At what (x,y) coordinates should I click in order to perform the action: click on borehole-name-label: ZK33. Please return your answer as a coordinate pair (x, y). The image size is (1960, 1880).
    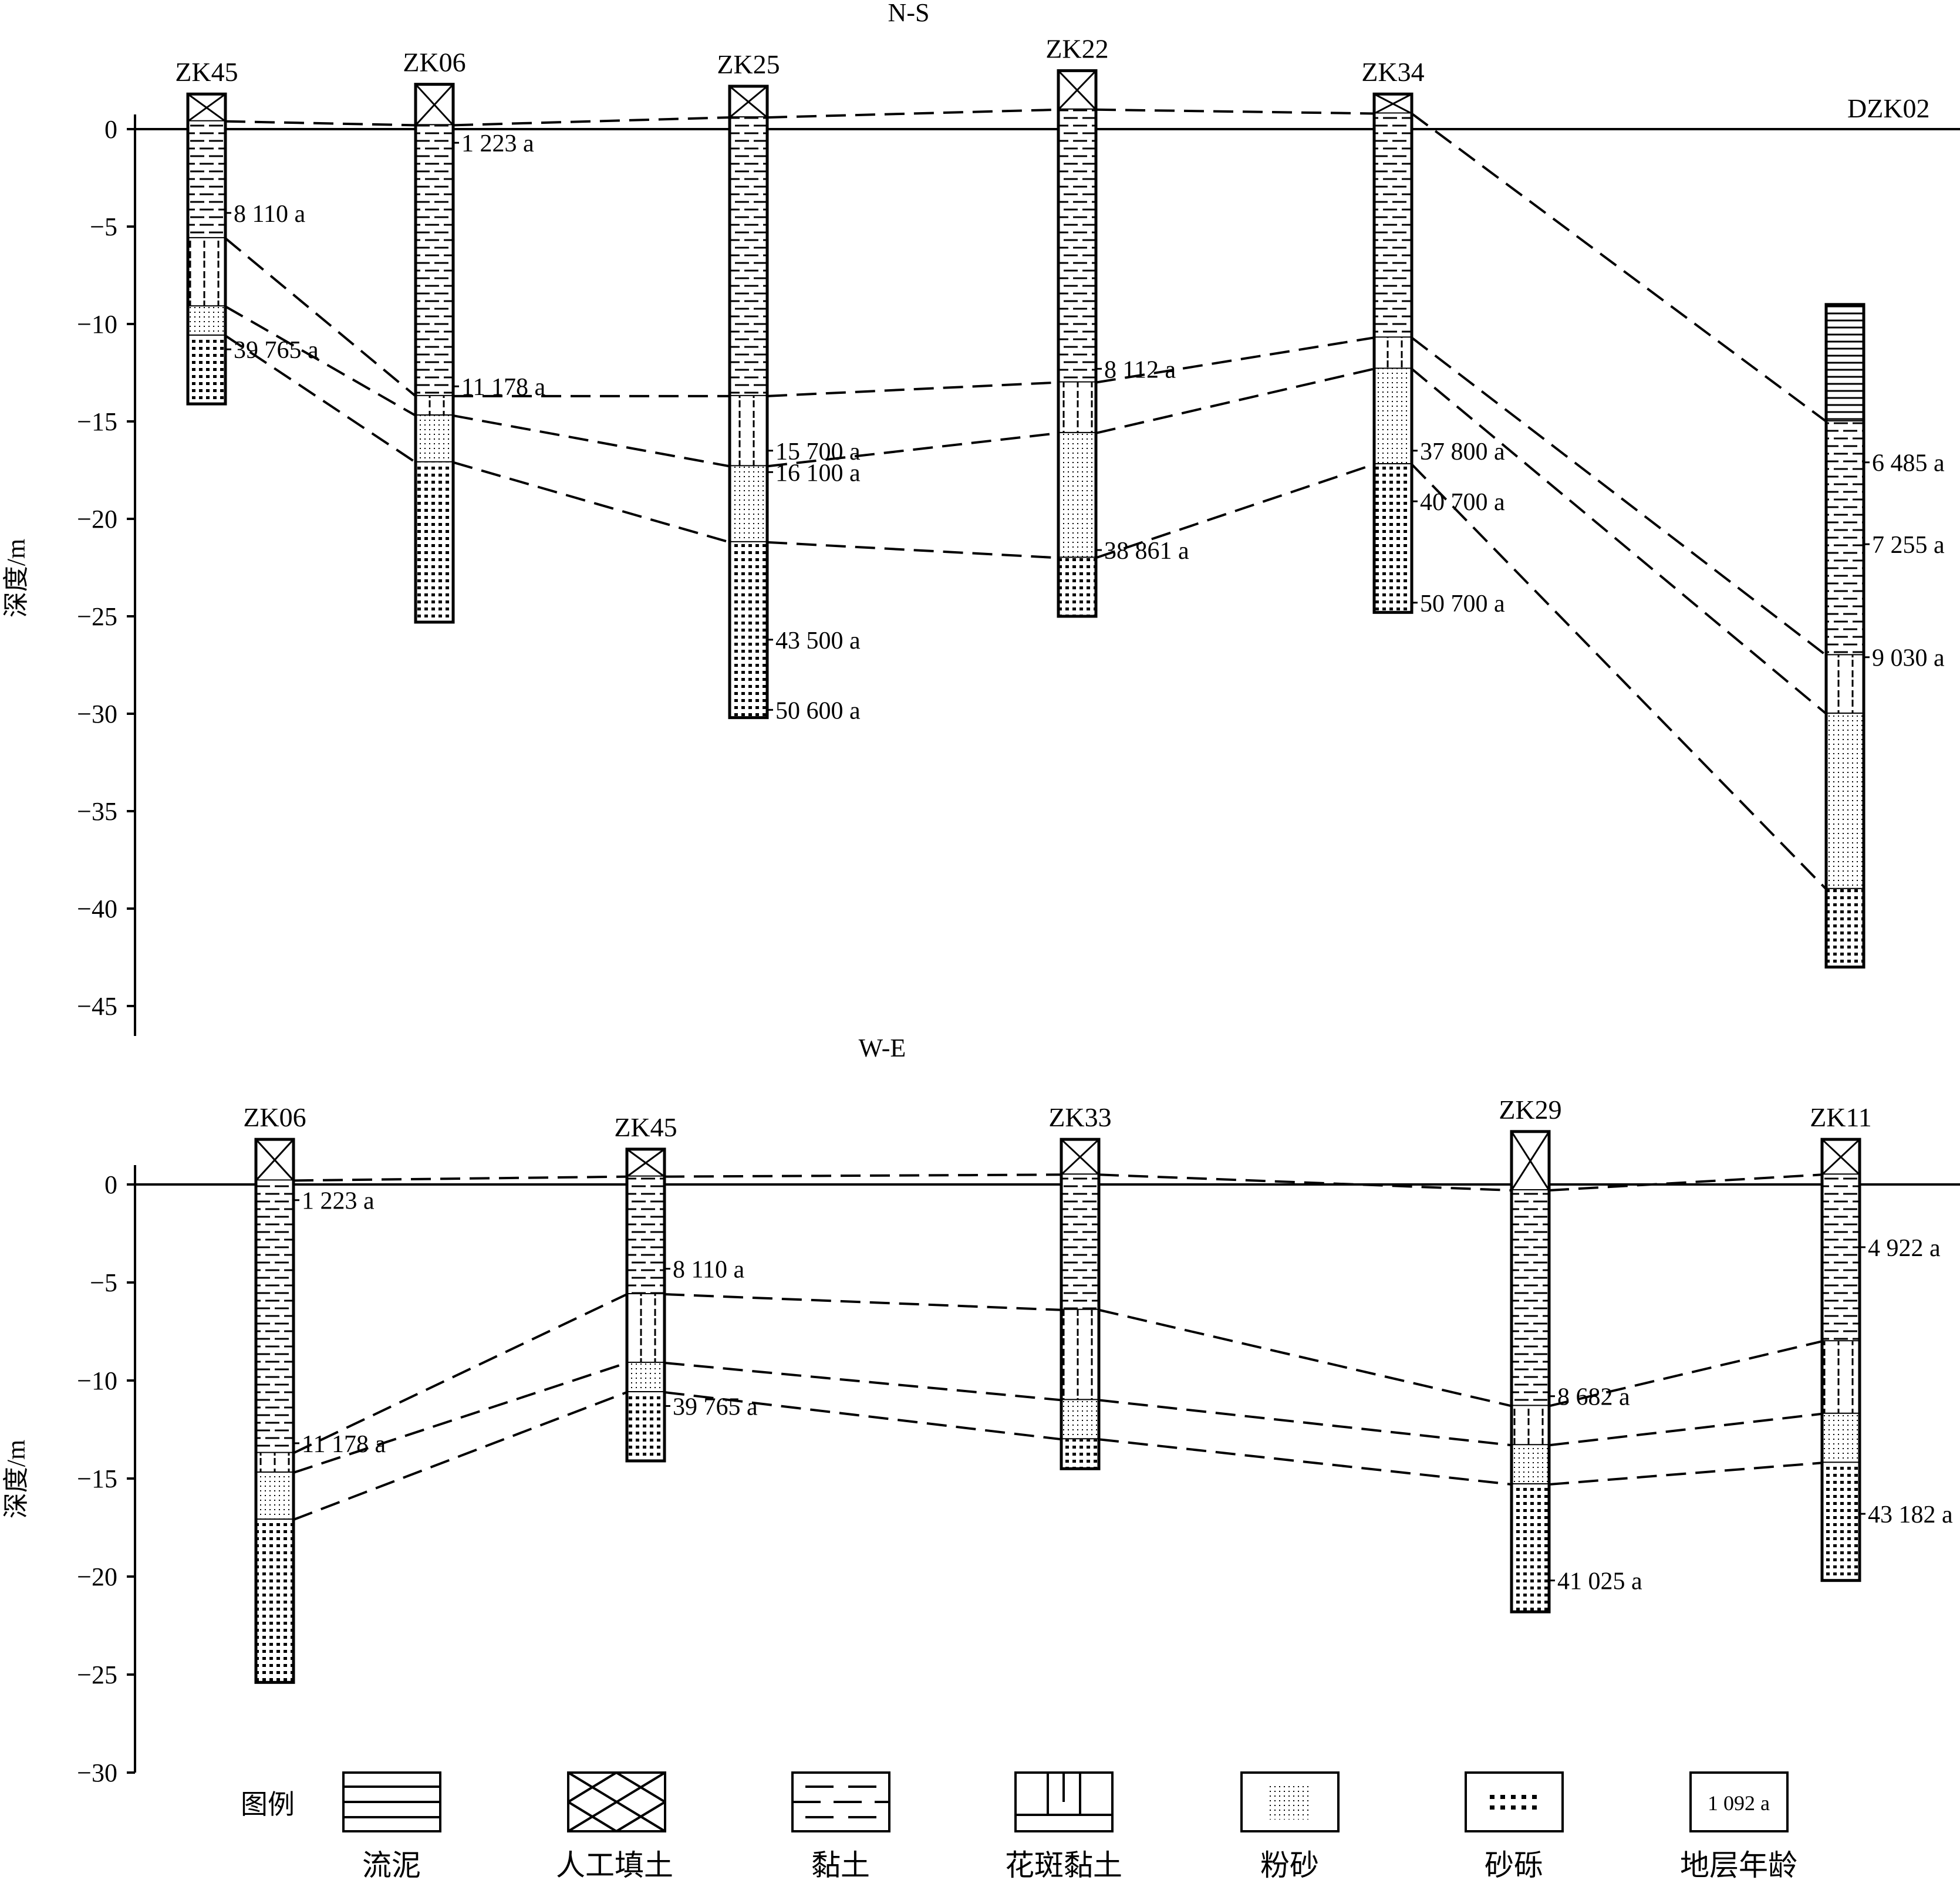
    Looking at the image, I should click on (1079, 1117).